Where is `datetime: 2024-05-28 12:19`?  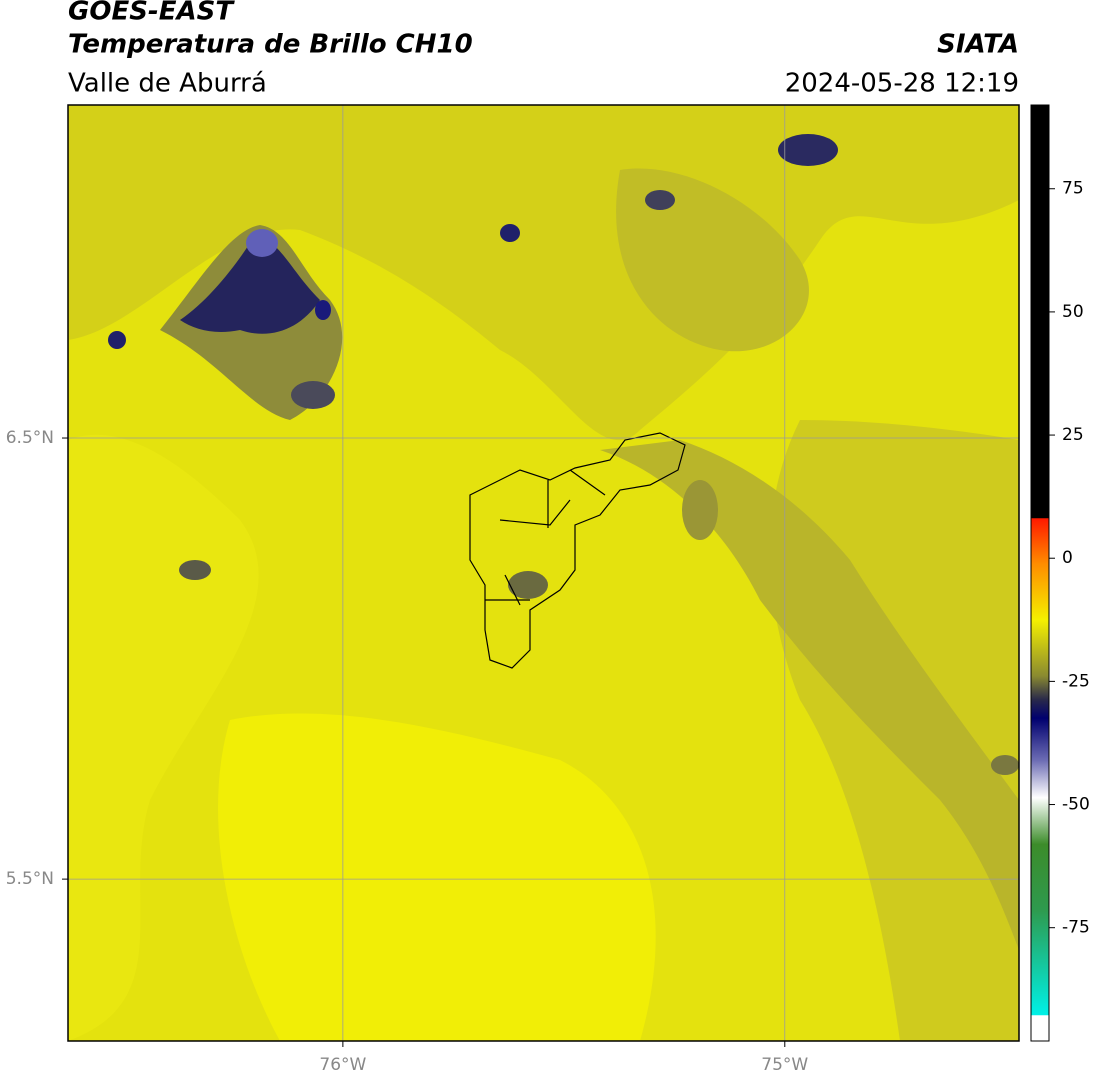 datetime: 2024-05-28 12:19 is located at coordinates (902, 84).